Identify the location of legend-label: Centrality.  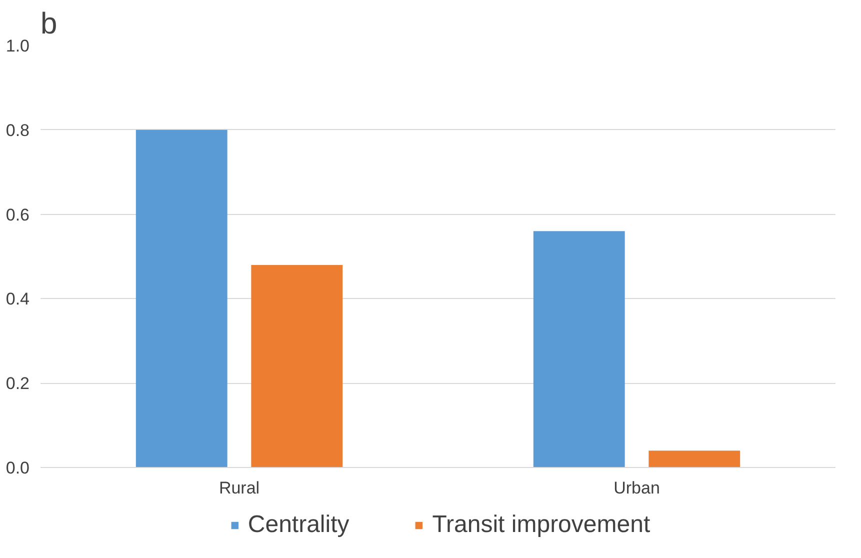
(299, 525).